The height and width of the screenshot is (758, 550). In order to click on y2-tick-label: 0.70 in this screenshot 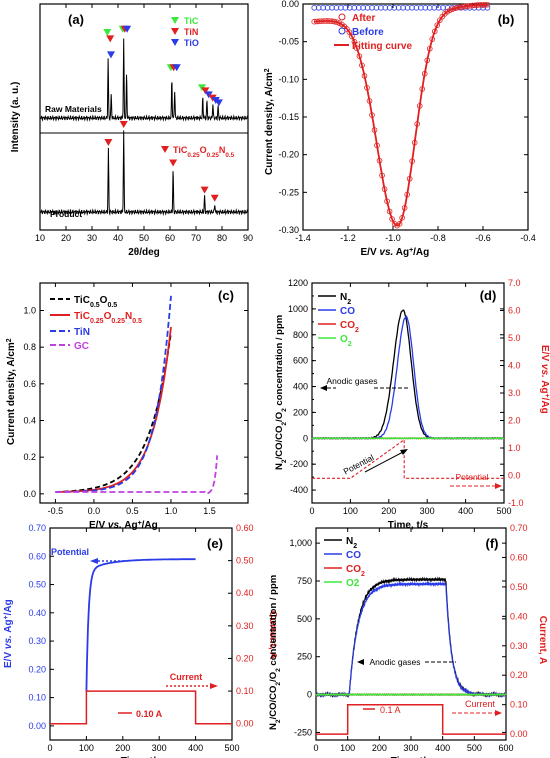, I will do `click(519, 528)`.